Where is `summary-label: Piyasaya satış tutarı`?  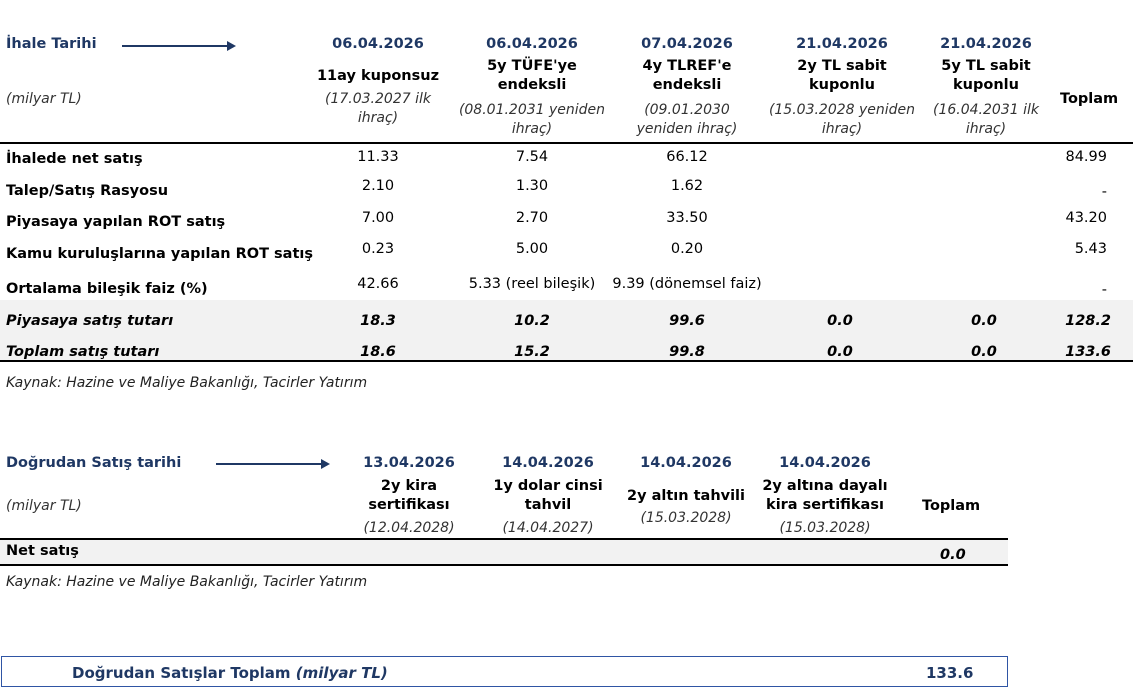
summary-label: Piyasaya satış tutarı is located at coordinates (90, 321).